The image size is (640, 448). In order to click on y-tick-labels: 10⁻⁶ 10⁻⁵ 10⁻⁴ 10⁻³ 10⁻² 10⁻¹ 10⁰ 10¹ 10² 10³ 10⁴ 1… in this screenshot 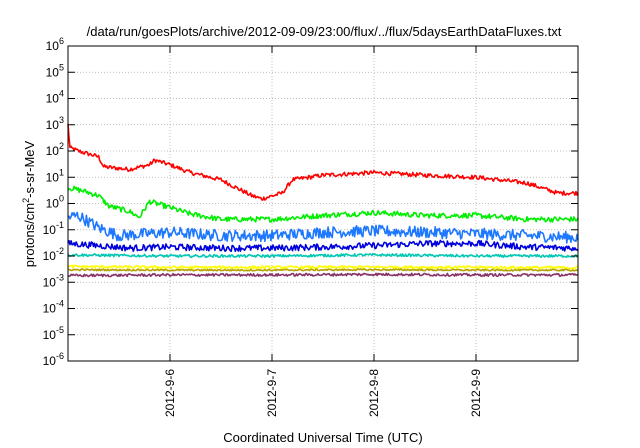, I will do `click(53, 202)`.